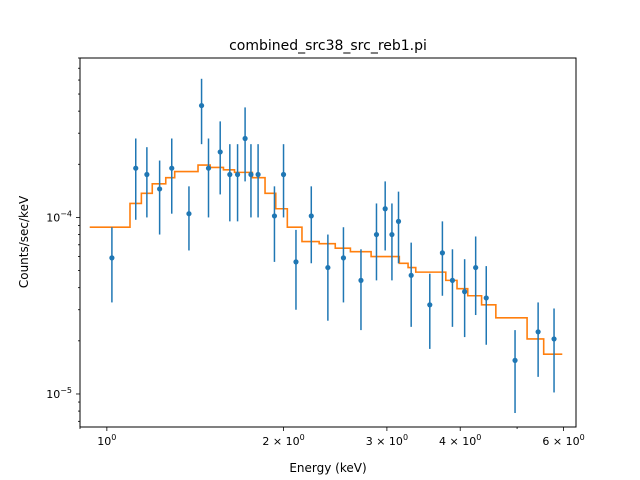  Describe the element at coordinates (387, 440) in the screenshot. I see `x-tick-label: 3 × 100` at that location.